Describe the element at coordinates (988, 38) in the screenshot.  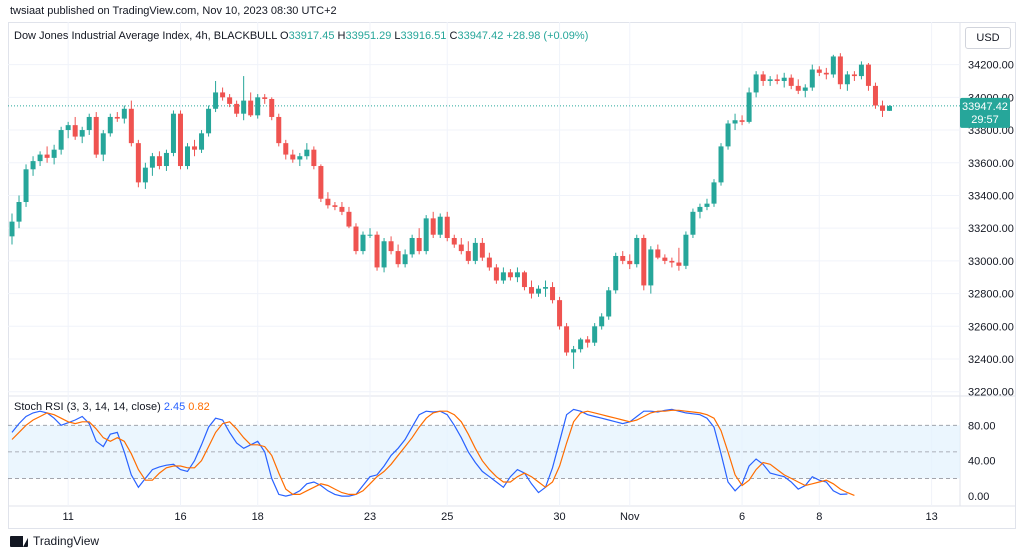
I see `currency-button: USD` at that location.